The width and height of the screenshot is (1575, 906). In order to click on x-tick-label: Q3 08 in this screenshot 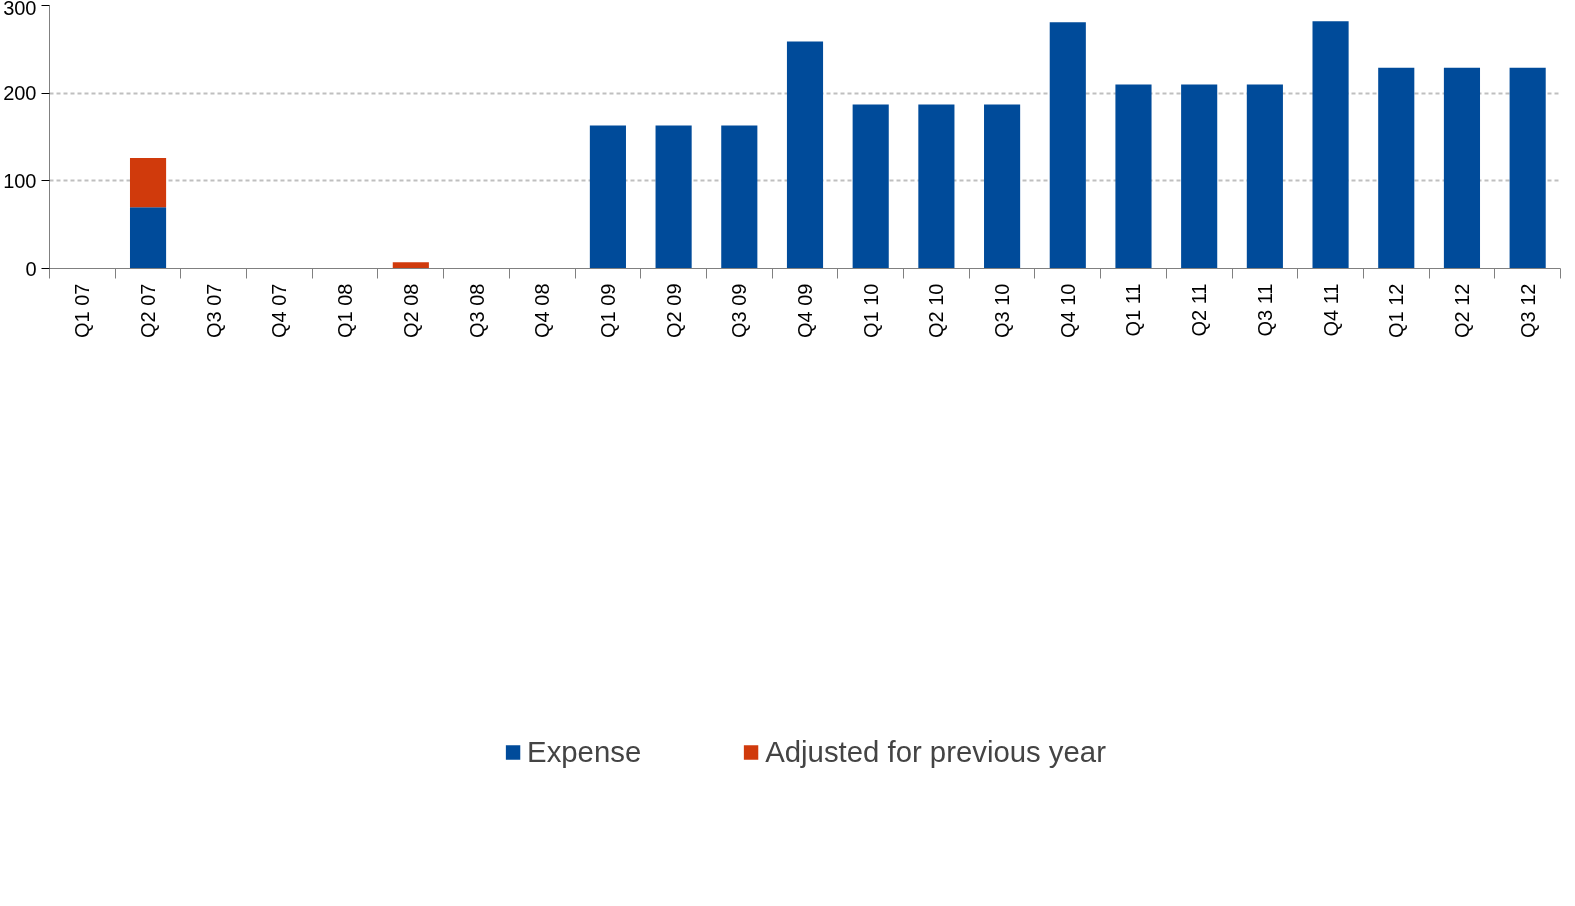, I will do `click(476, 310)`.